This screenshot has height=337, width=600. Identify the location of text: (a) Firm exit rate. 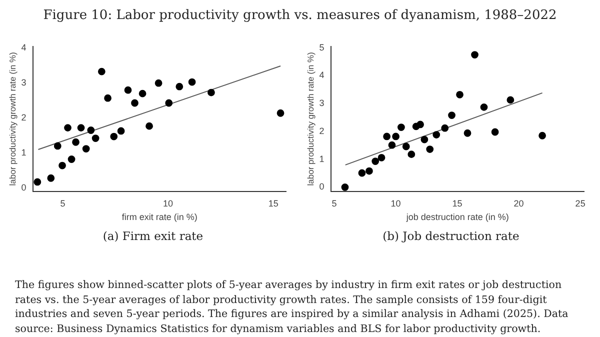
(153, 236).